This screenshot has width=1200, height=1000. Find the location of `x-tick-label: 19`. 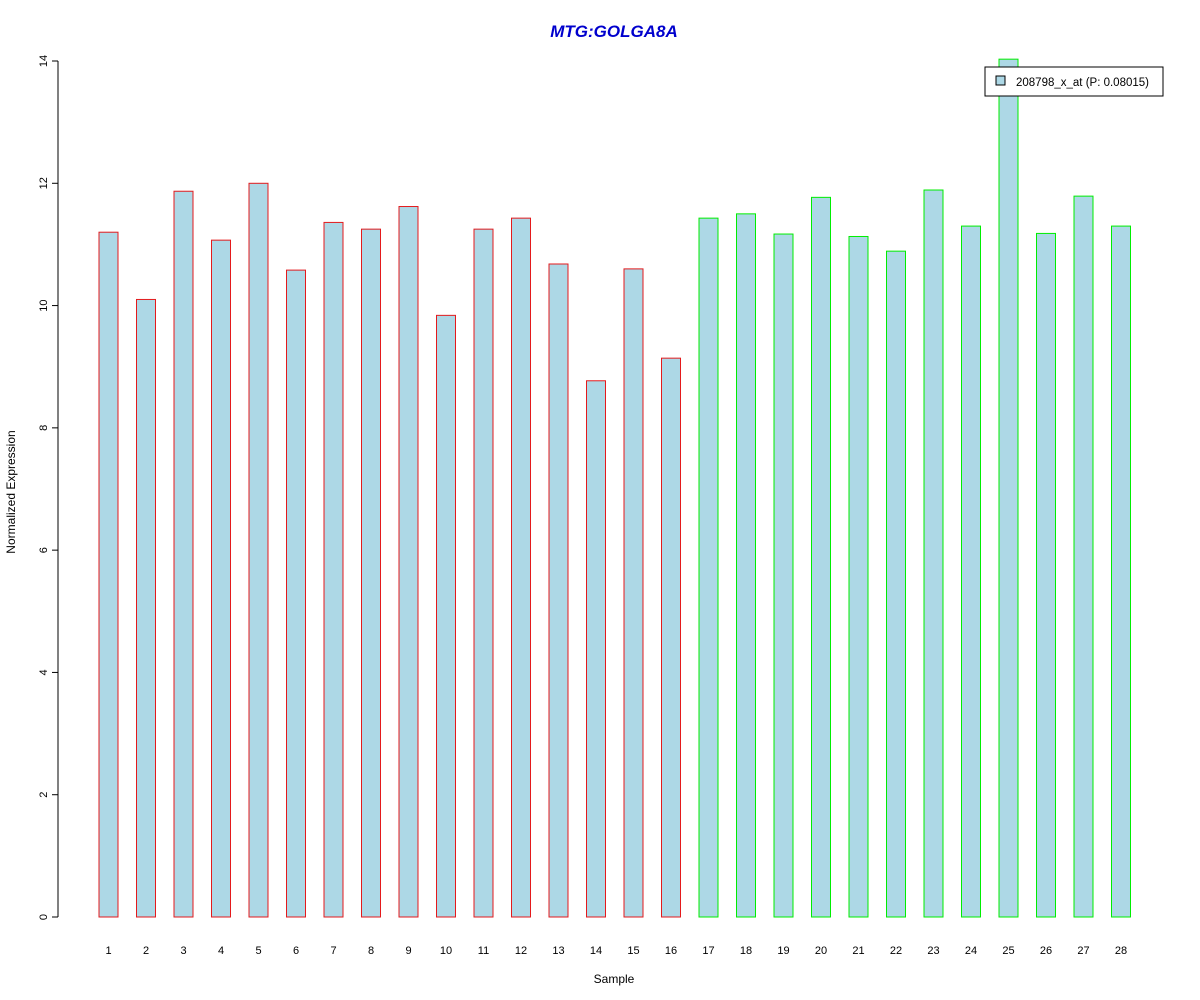

x-tick-label: 19 is located at coordinates (783, 951).